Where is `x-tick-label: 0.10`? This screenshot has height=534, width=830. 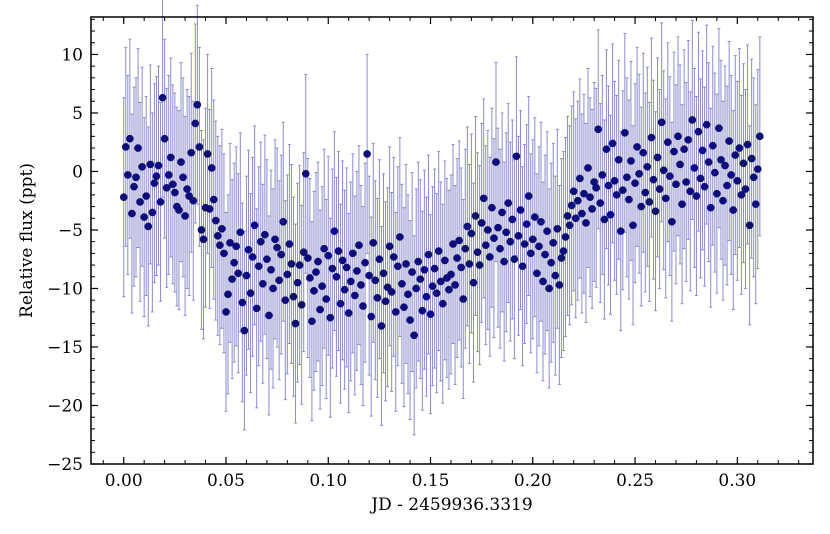 x-tick-label: 0.10 is located at coordinates (328, 481).